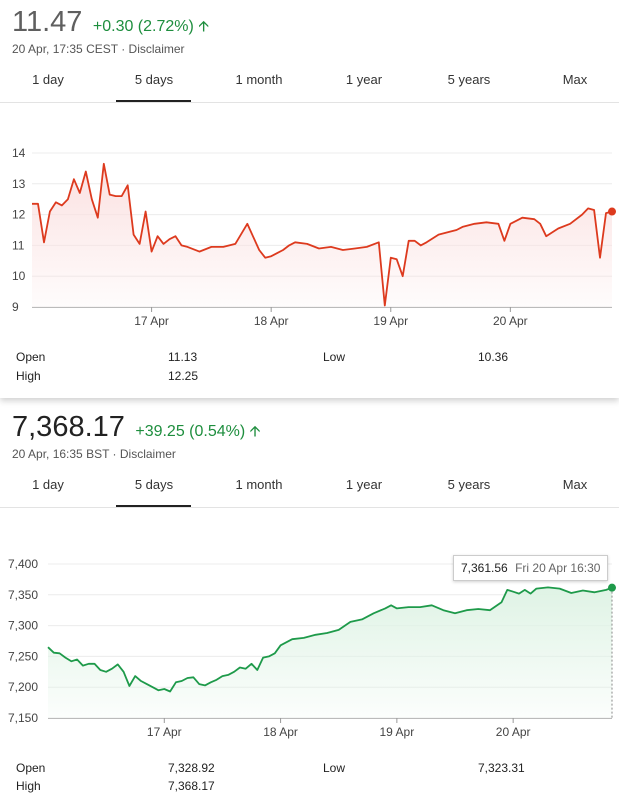 Image resolution: width=619 pixels, height=802 pixels. I want to click on price-row: 7,368.17 +39.25 (0.54%) 🡩, so click(136, 428).